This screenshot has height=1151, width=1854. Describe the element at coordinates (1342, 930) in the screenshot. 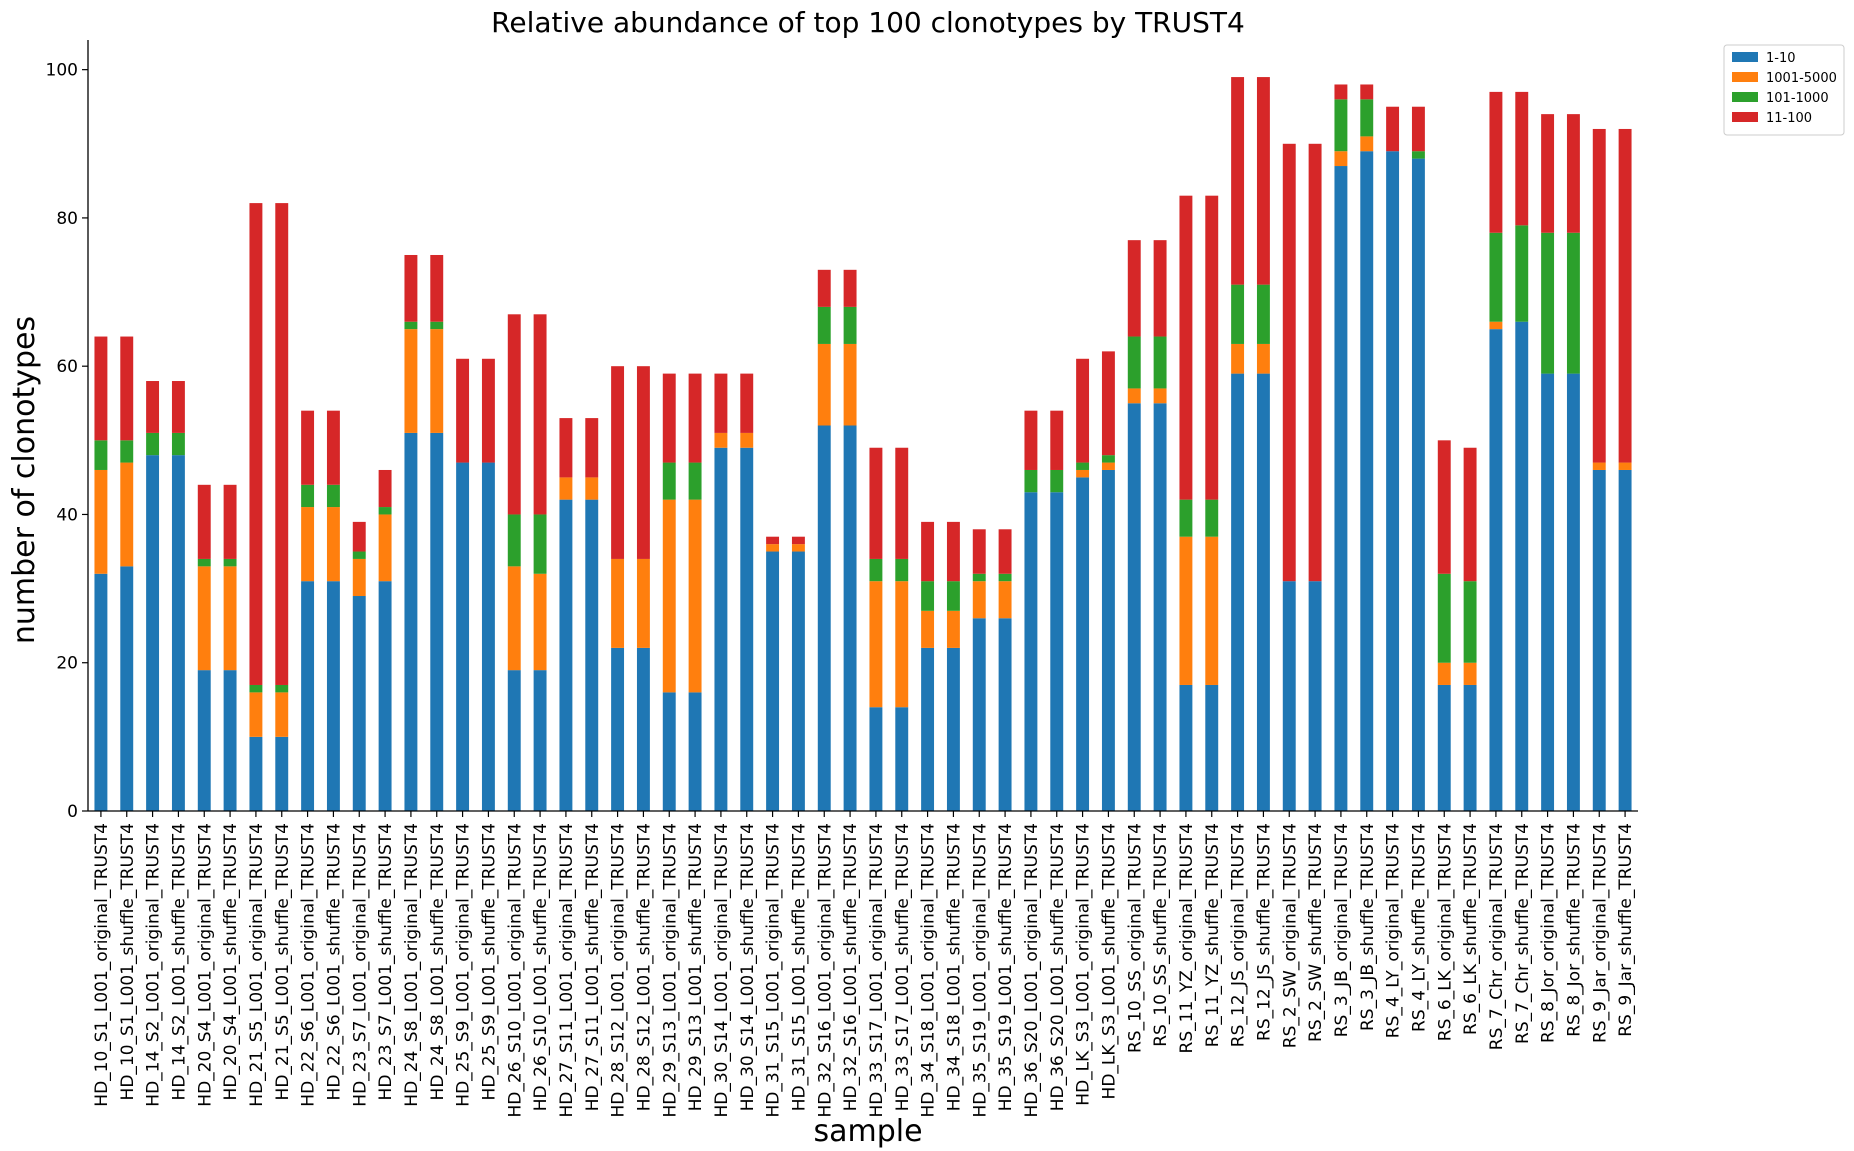

I see `x-tick-label: RS_3_JB_original_TRUST4` at that location.